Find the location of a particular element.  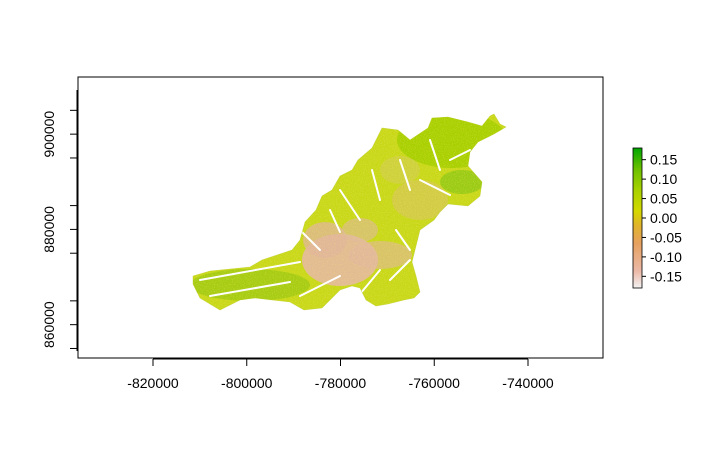

color-legend: 0.15 0.10 0.05 0.00 -0.05 -0.10 -0.15 is located at coordinates (657, 218).